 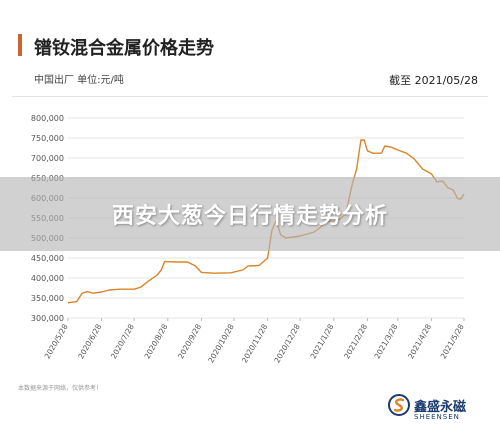 What do you see at coordinates (386, 341) in the screenshot?
I see `x-tick-label: 2021/3/28` at bounding box center [386, 341].